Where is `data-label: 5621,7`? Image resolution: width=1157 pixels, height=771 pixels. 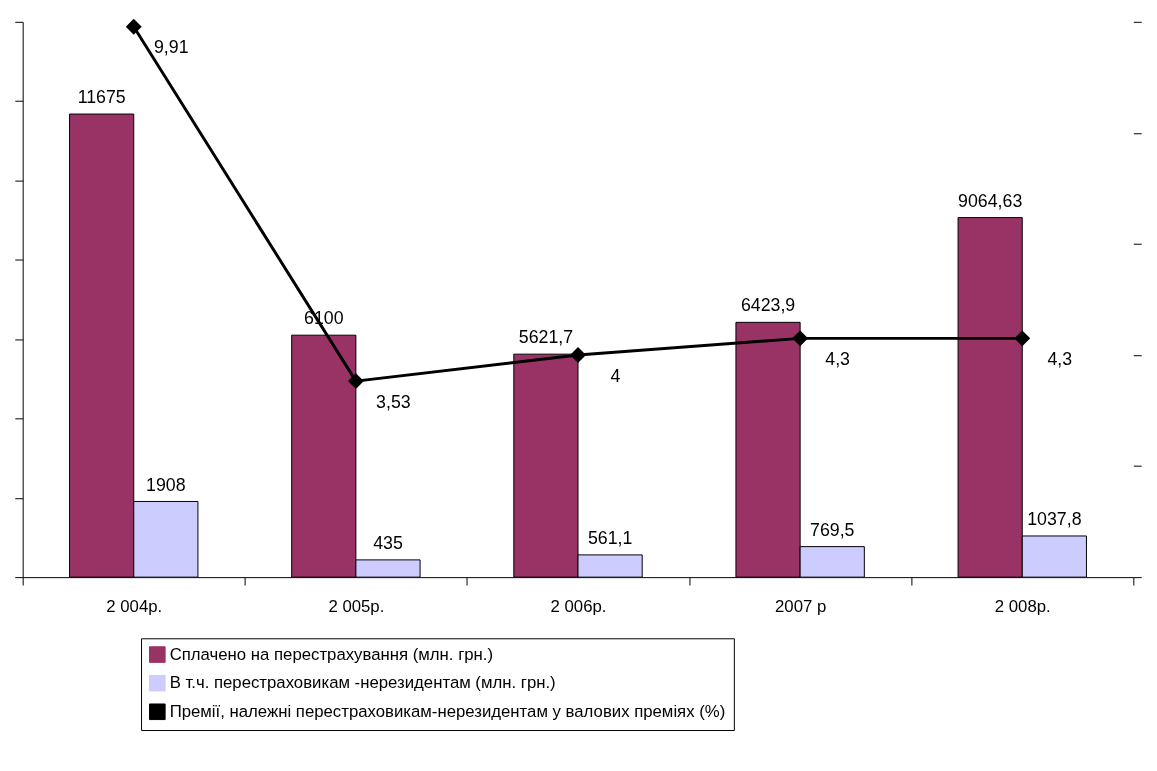
data-label: 5621,7 is located at coordinates (546, 337).